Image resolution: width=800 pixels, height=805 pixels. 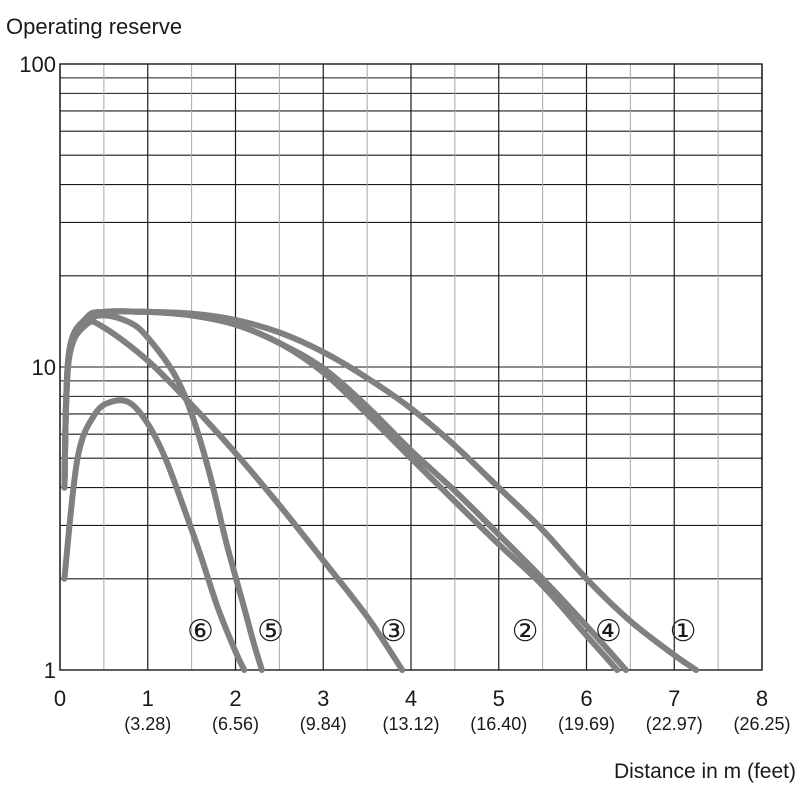 I want to click on x-tick-label: 8, so click(x=762, y=698).